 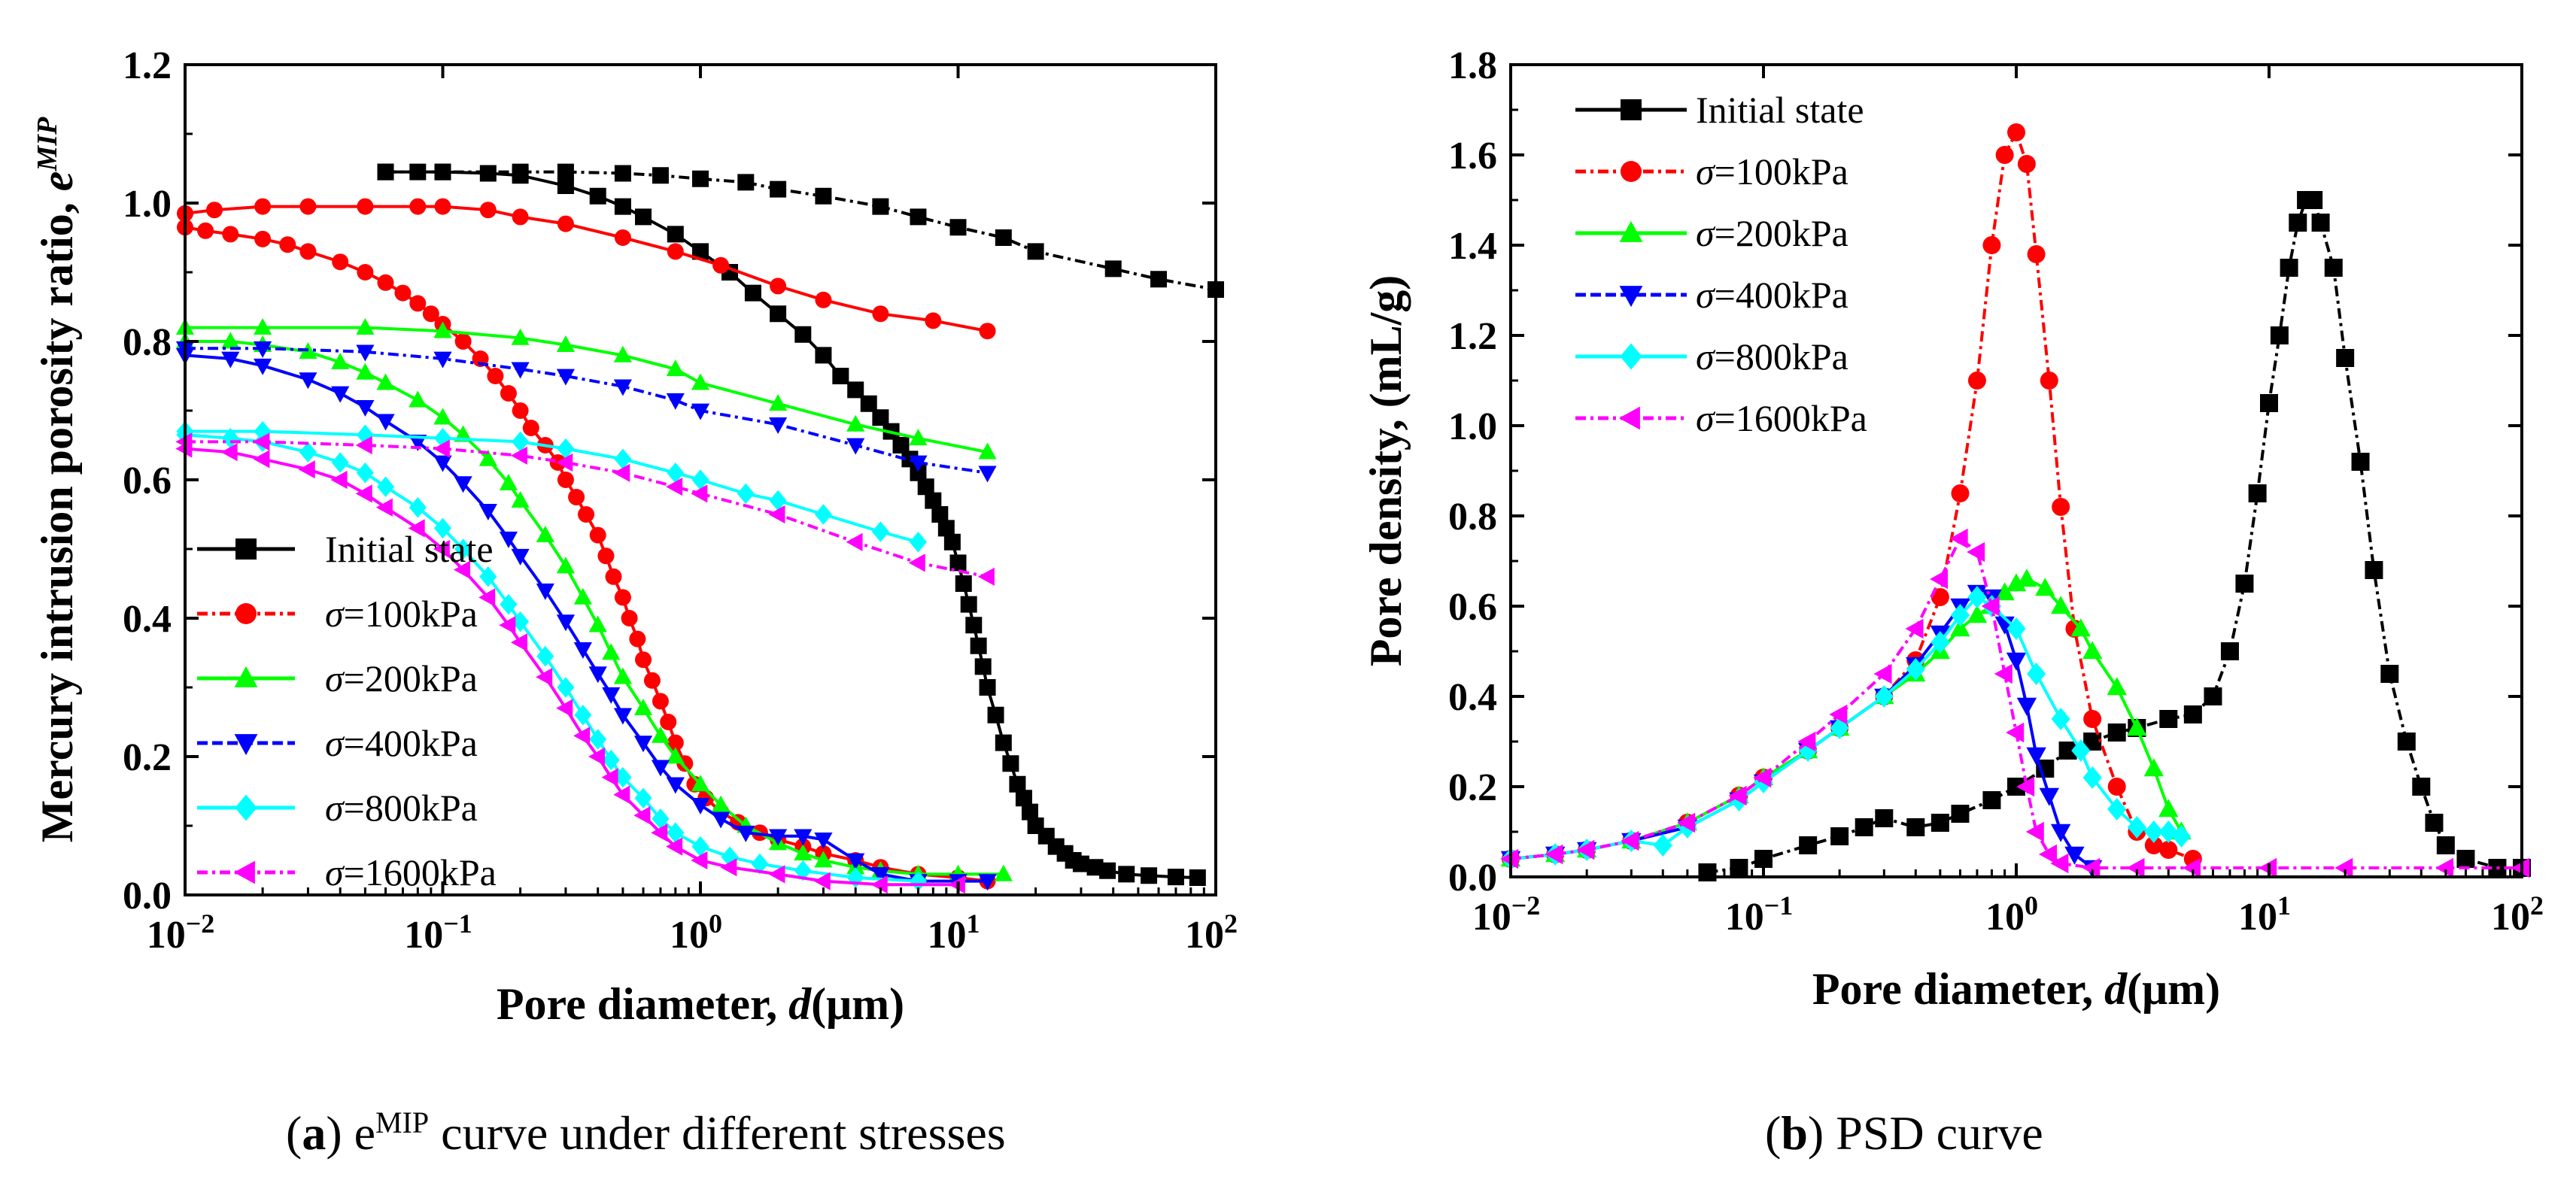 I want to click on x-tick-label: 10−1, so click(x=1760, y=915).